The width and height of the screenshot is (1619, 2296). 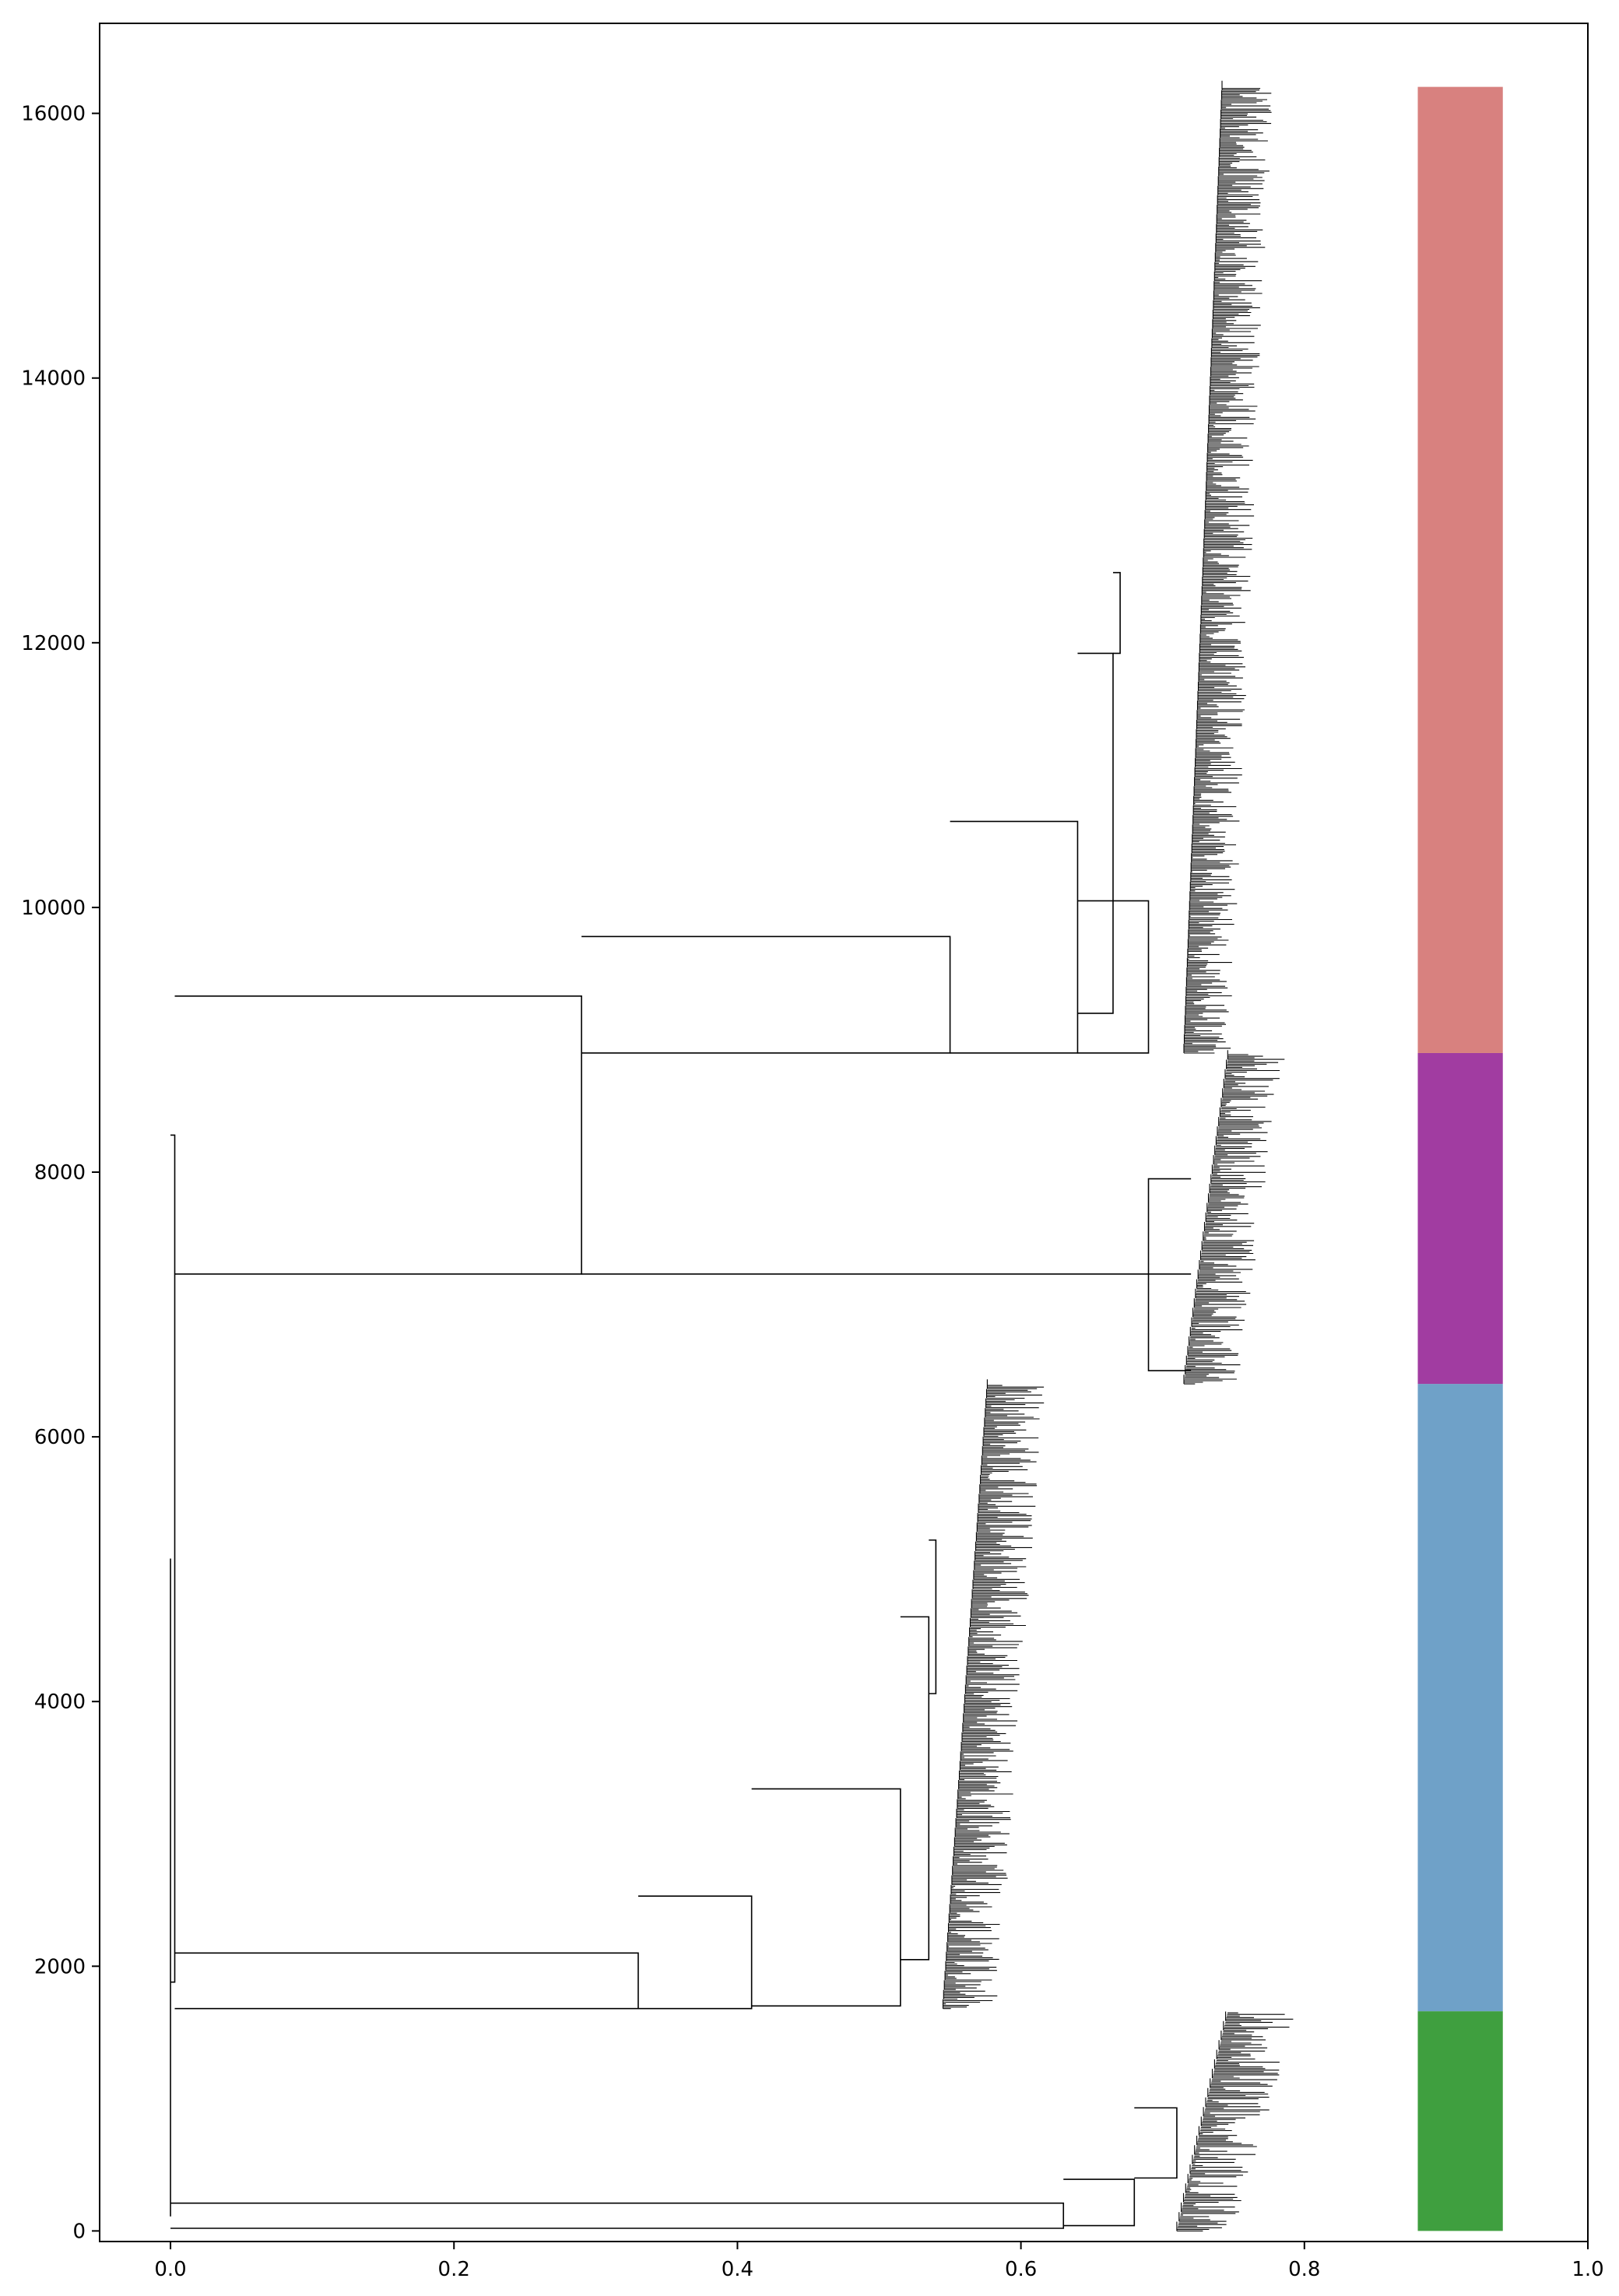 I want to click on x-tick-label: 0.2, so click(x=454, y=2269).